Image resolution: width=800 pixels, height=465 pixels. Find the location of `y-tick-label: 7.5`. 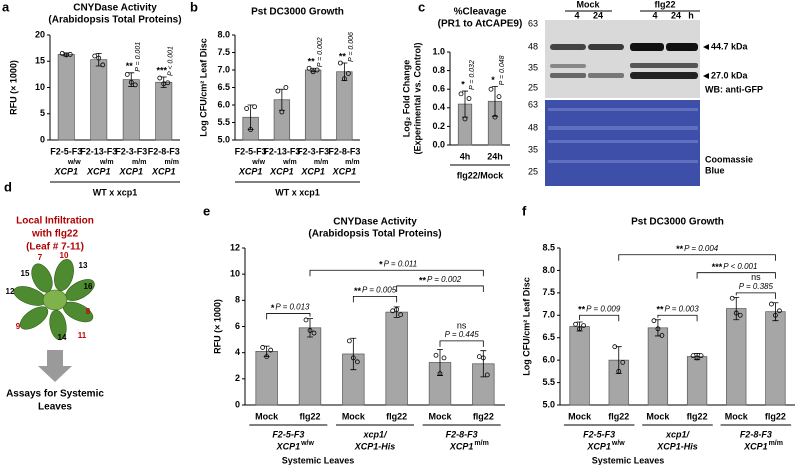

y-tick-label: 7.5 is located at coordinates (548, 292).